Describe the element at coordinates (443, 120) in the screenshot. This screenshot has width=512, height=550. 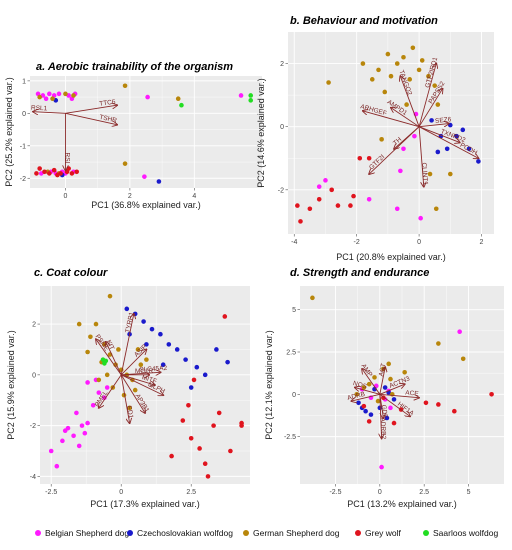
I see `loading-label: SEZ6` at that location.